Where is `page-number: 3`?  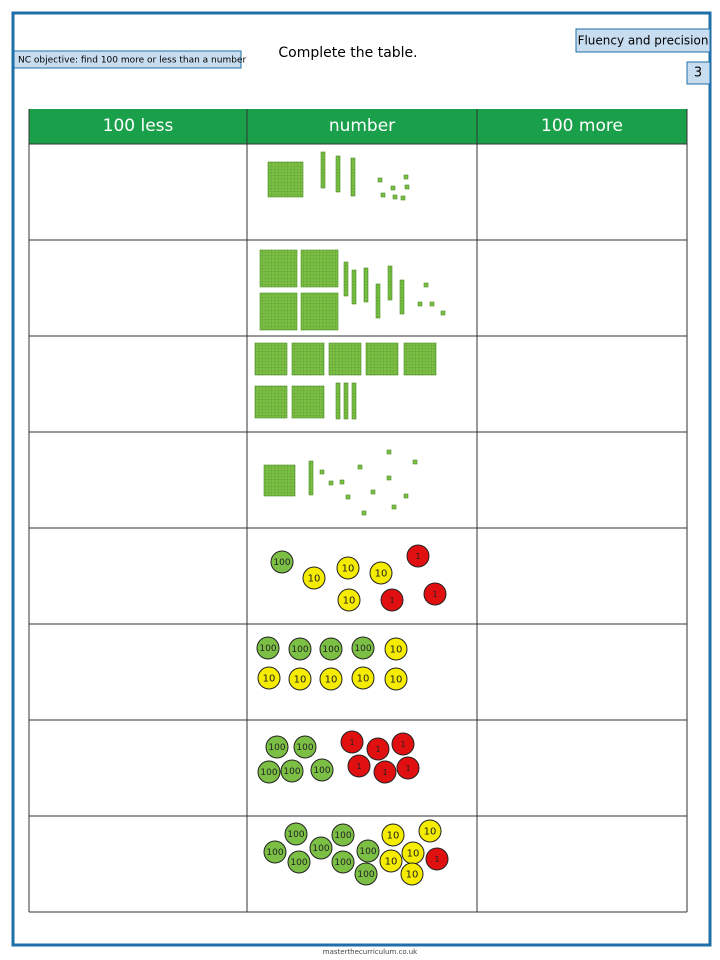
page-number: 3 is located at coordinates (698, 73).